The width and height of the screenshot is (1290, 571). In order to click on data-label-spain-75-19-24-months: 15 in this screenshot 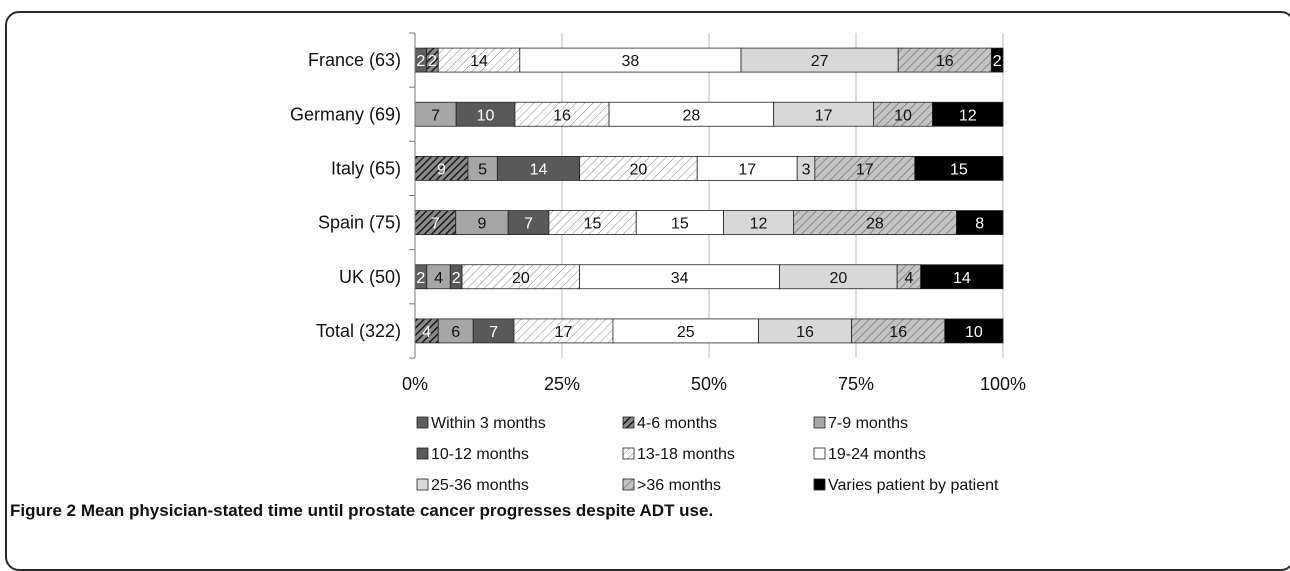, I will do `click(680, 224)`.